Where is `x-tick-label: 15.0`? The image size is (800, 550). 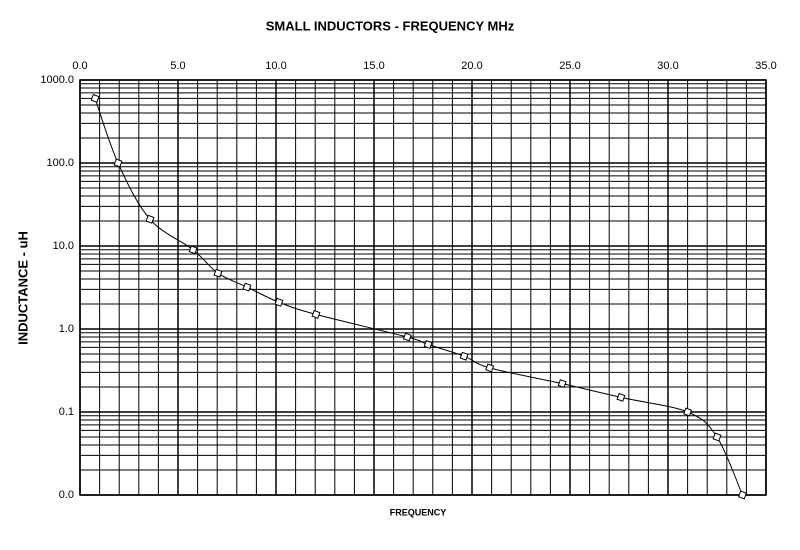
x-tick-label: 15.0 is located at coordinates (373, 66).